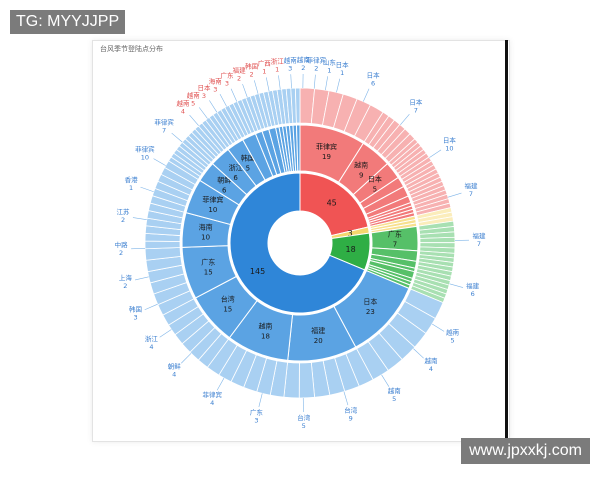 This screenshot has width=600, height=480. Describe the element at coordinates (525, 451) in the screenshot. I see `watermark-bottom-right: www.jpxxkj.com` at that location.